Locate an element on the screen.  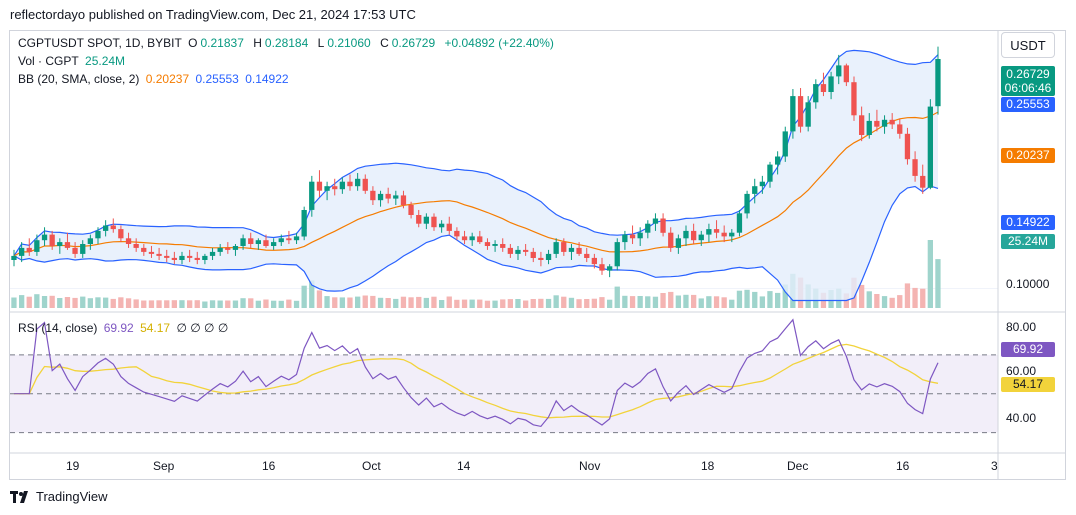
symbol-name: CGPTUSDT SPOT, 1D, BYBIT is located at coordinates (100, 43).